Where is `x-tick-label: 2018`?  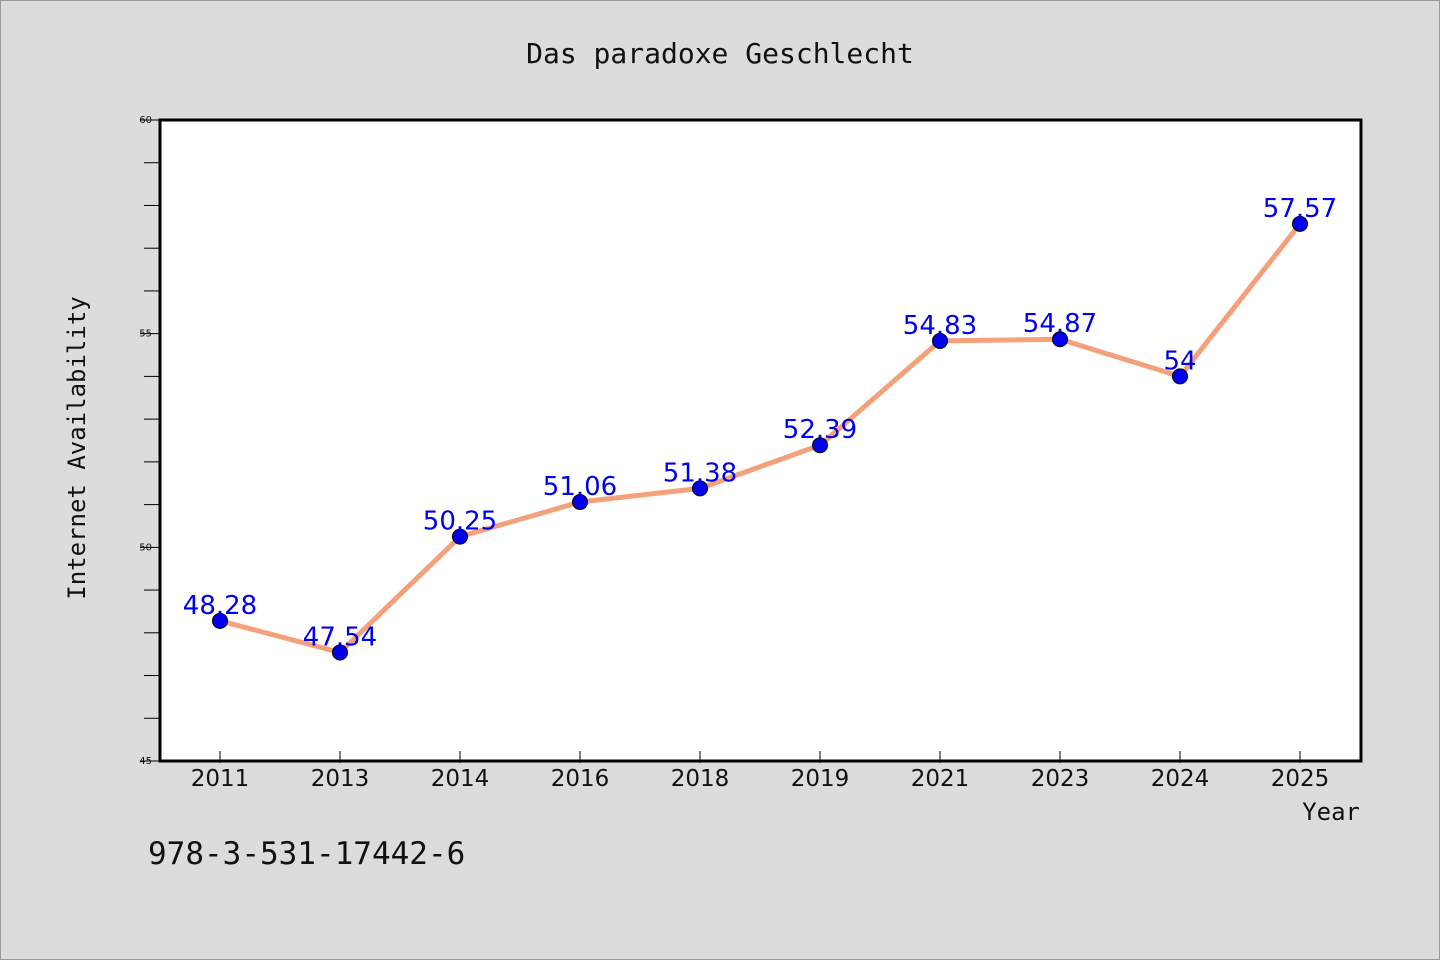
x-tick-label: 2018 is located at coordinates (700, 779).